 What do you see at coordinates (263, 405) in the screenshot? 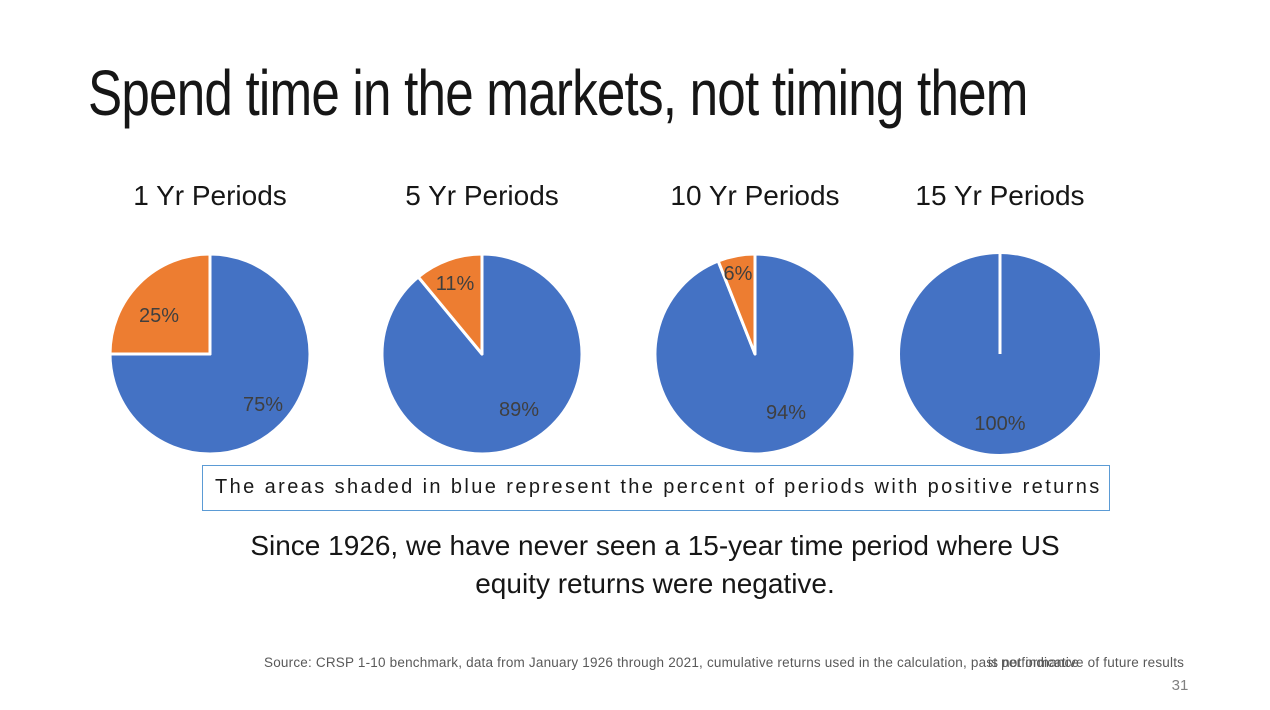
I see `pie-slice-label: 75%` at bounding box center [263, 405].